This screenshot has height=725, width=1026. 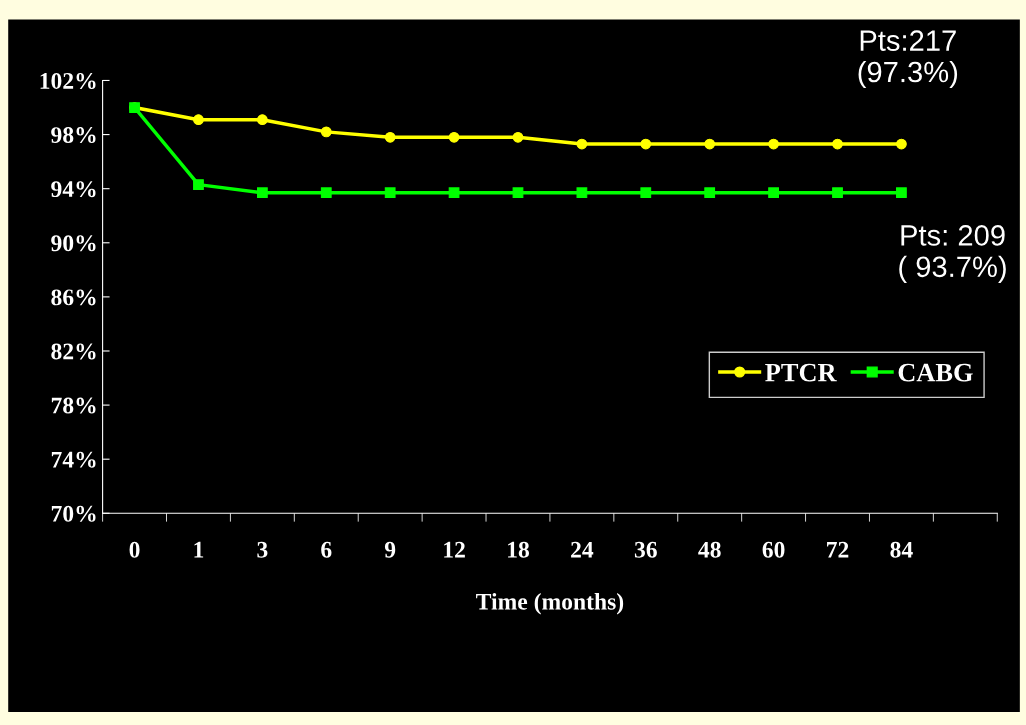 I want to click on x-tick-label: 1, so click(x=199, y=549).